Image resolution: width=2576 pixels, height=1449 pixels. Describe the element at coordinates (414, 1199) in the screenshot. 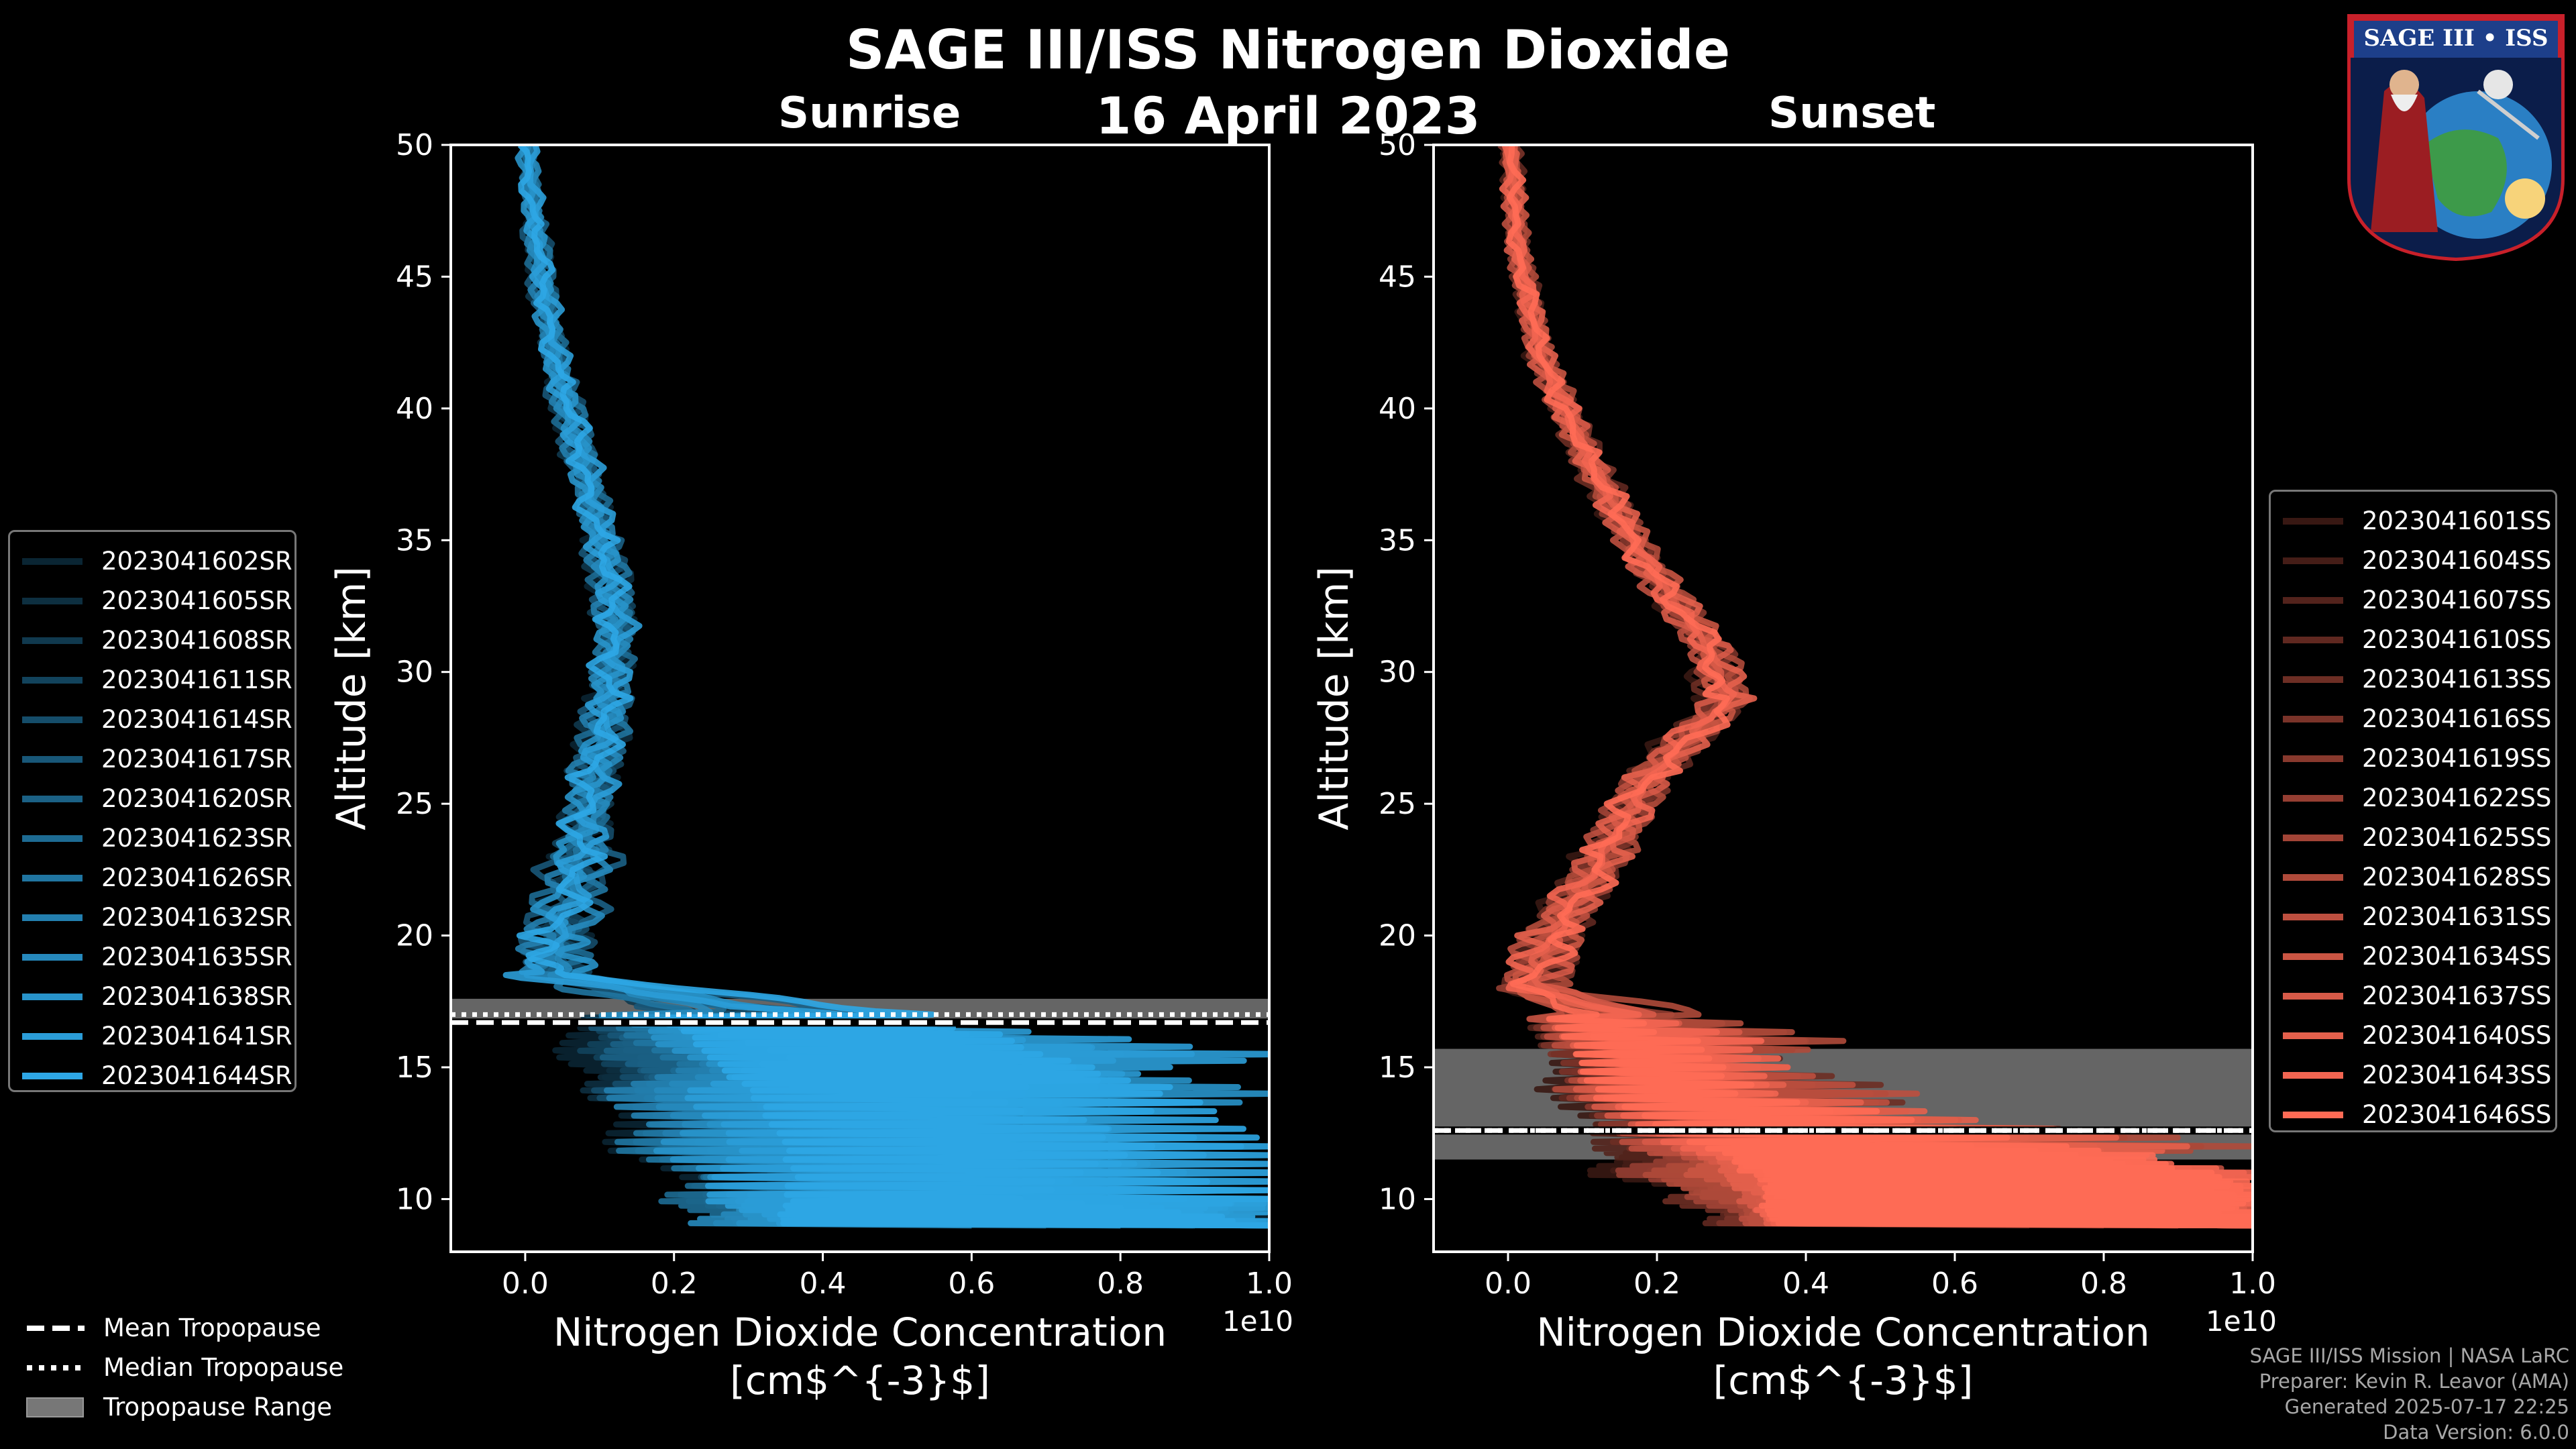

I see `y-tick-label: 10` at that location.